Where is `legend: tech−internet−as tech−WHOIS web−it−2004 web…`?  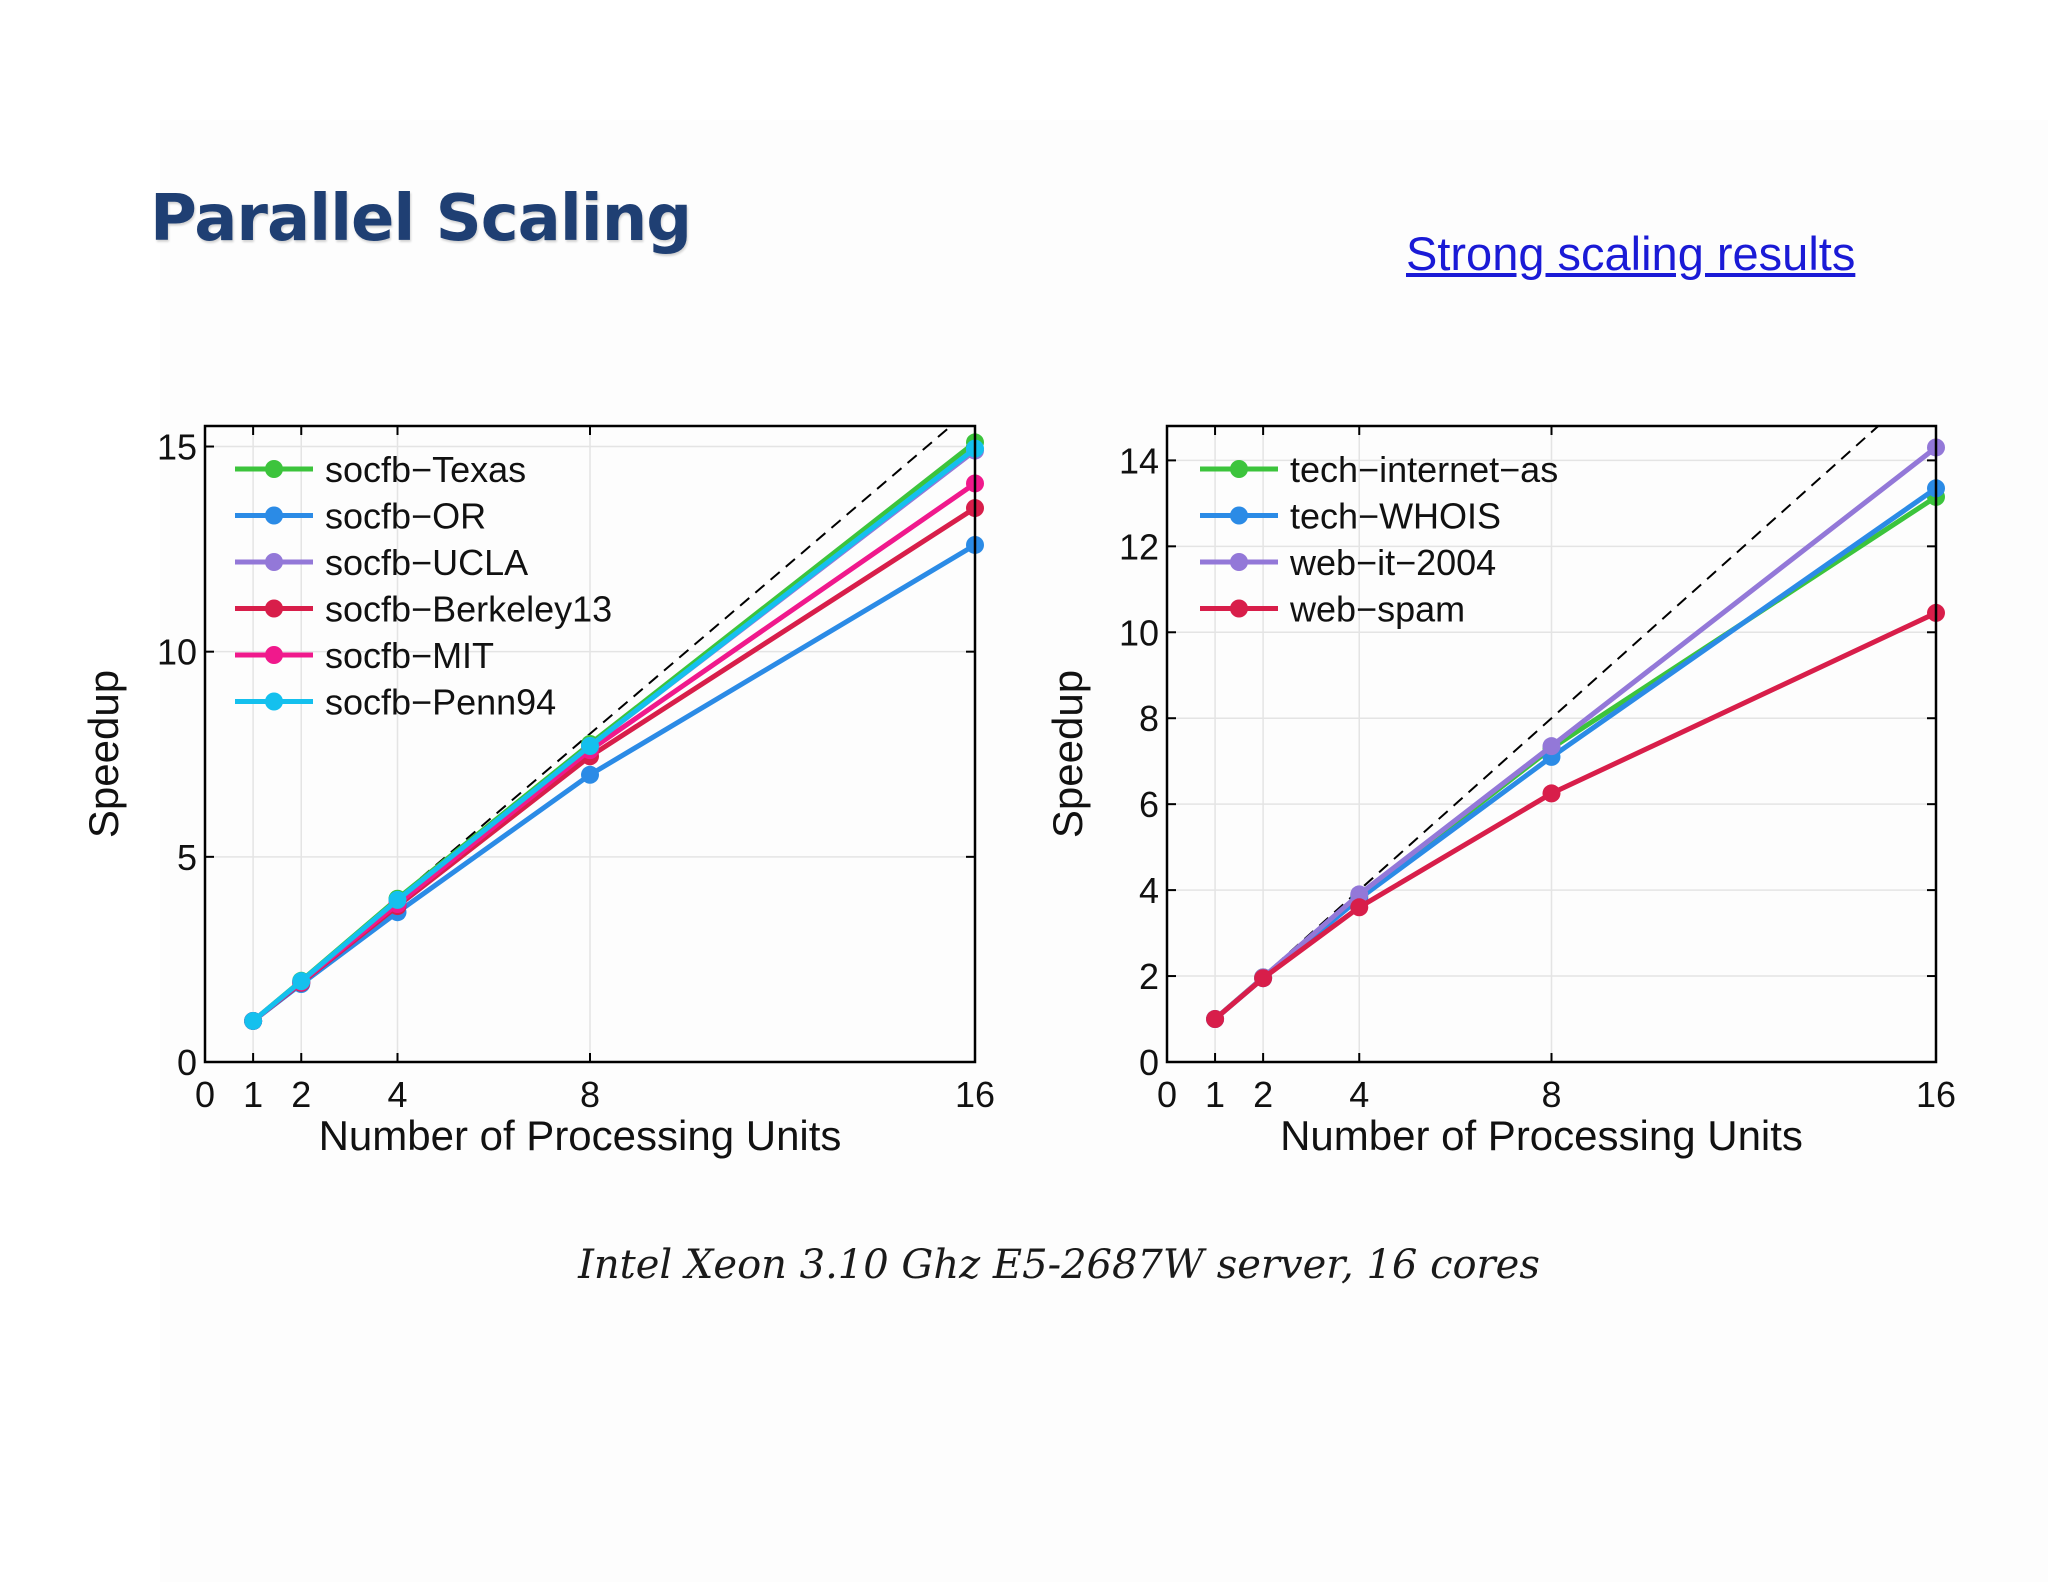 legend: tech−internet−as tech−WHOIS web−it−2004 web… is located at coordinates (1379, 539).